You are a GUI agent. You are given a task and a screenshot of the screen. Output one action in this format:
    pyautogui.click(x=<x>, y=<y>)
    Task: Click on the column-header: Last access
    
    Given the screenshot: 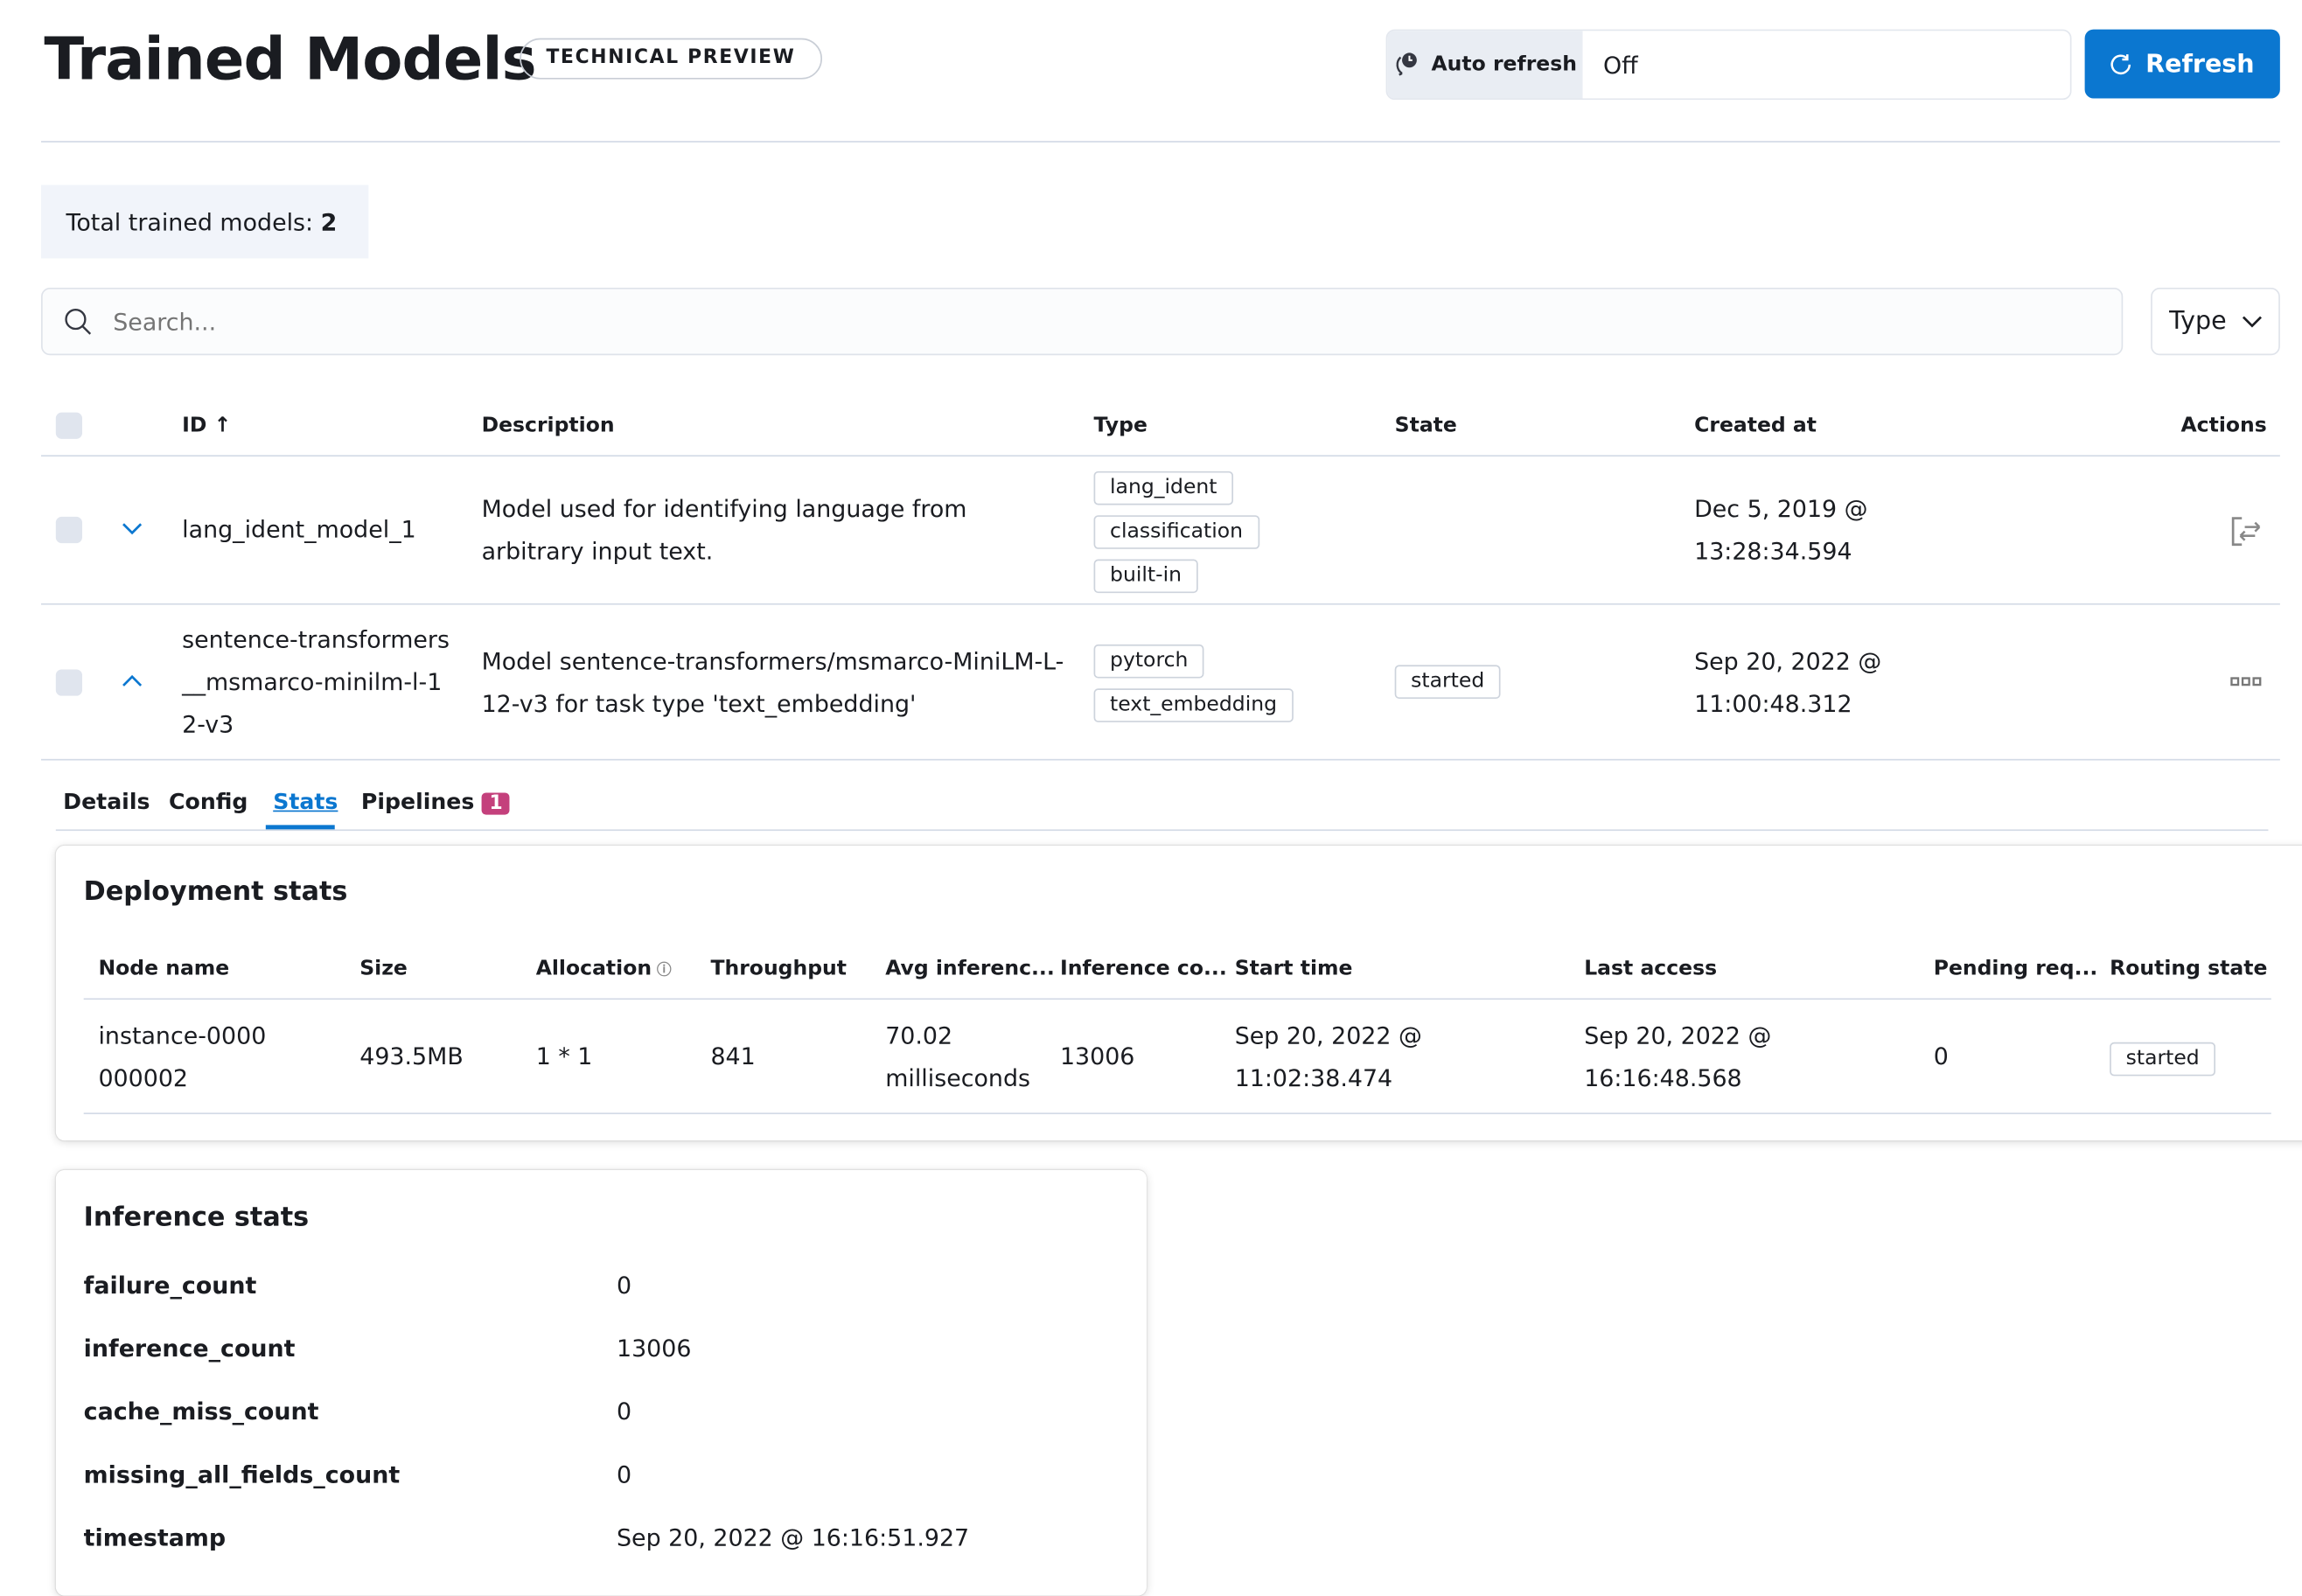 What is the action you would take?
    pyautogui.click(x=1651, y=969)
    